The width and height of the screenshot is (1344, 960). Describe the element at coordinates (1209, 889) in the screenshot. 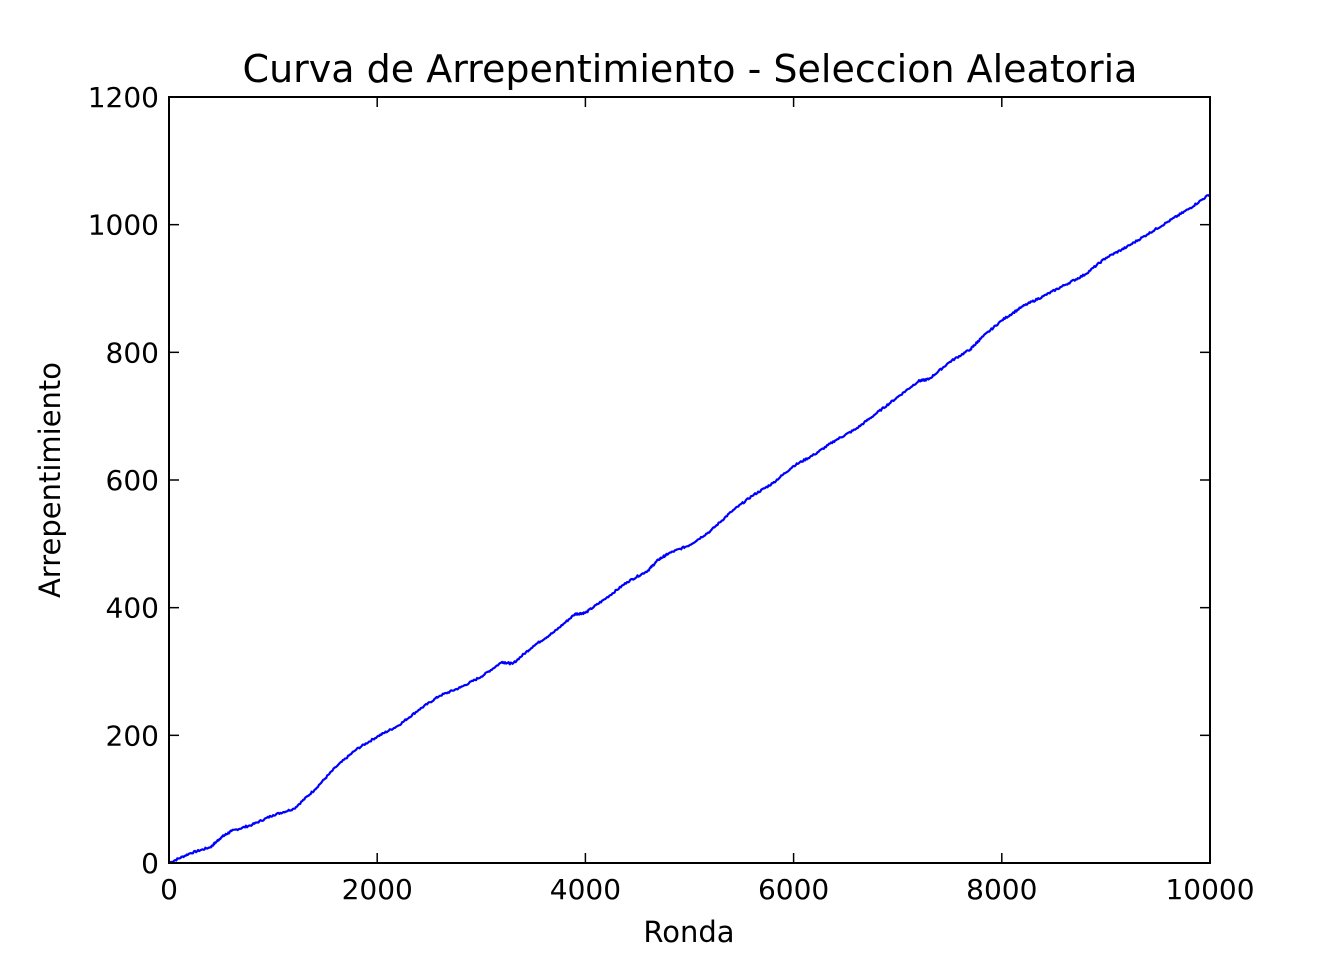

I see `x-tick-label: 10000` at that location.